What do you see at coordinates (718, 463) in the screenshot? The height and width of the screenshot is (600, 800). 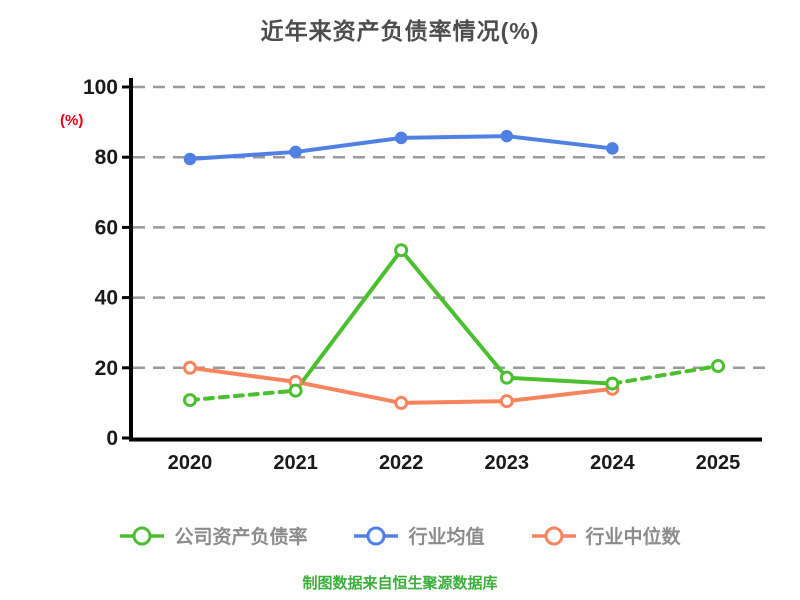 I see `x-tick-label: 2025` at bounding box center [718, 463].